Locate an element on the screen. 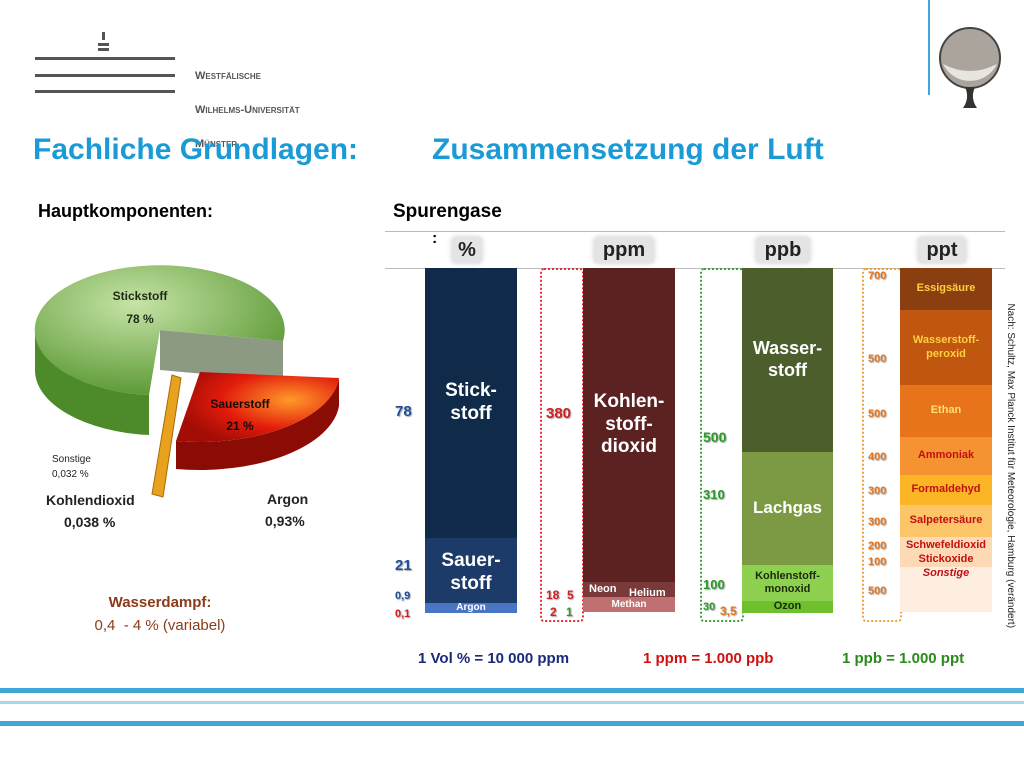 The image size is (1024, 768). unit-header: % is located at coordinates (467, 250).